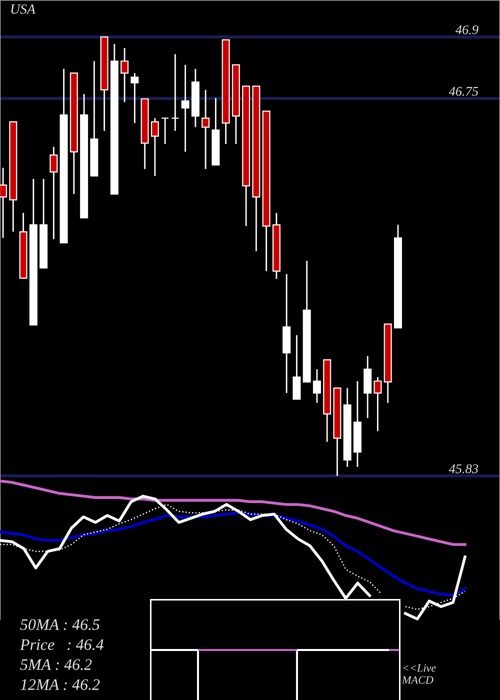  I want to click on ref-line-label: 45.83, so click(463, 469).